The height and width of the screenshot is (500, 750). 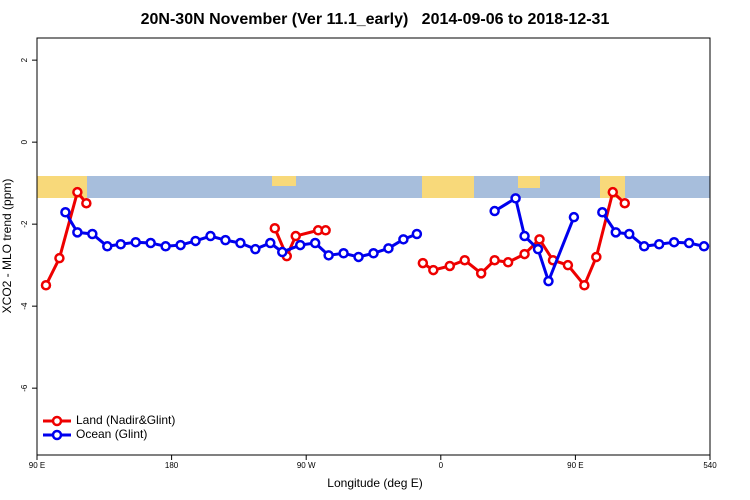 I want to click on legend-label: Ocean (Glint), so click(x=111, y=434).